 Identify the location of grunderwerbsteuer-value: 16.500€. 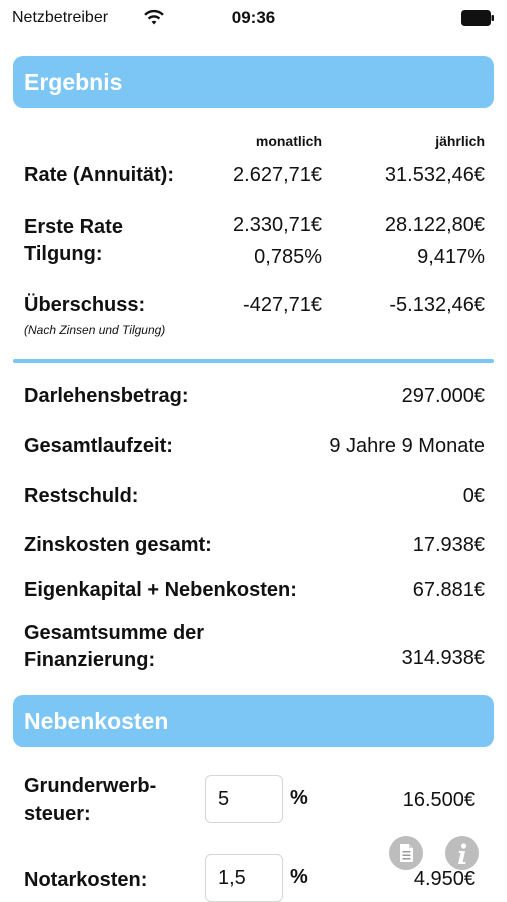
(438, 800).